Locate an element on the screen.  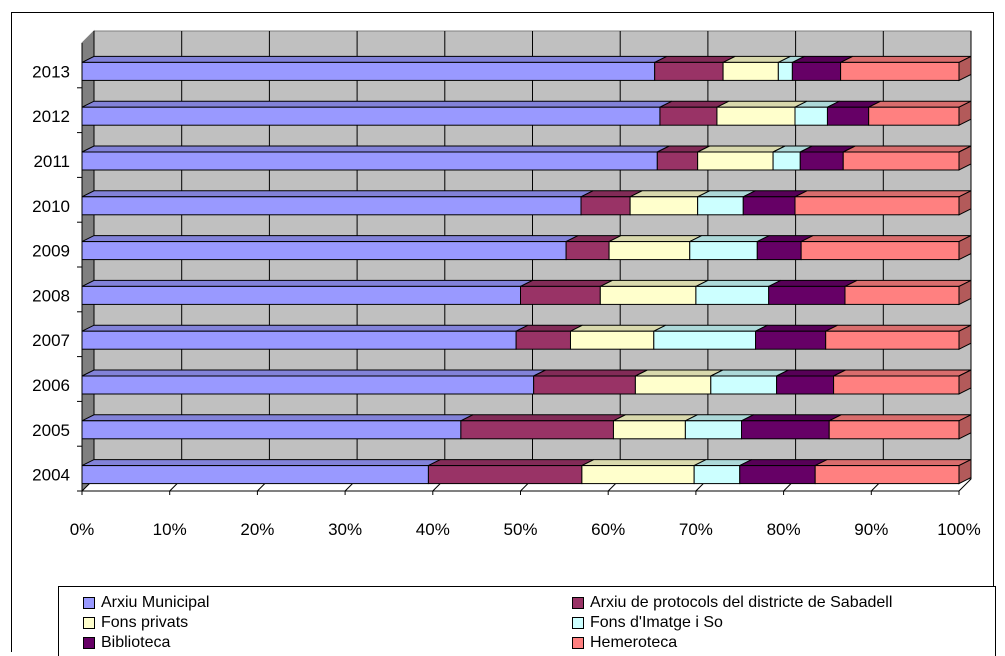
y-category-label: 2013 is located at coordinates (51, 71).